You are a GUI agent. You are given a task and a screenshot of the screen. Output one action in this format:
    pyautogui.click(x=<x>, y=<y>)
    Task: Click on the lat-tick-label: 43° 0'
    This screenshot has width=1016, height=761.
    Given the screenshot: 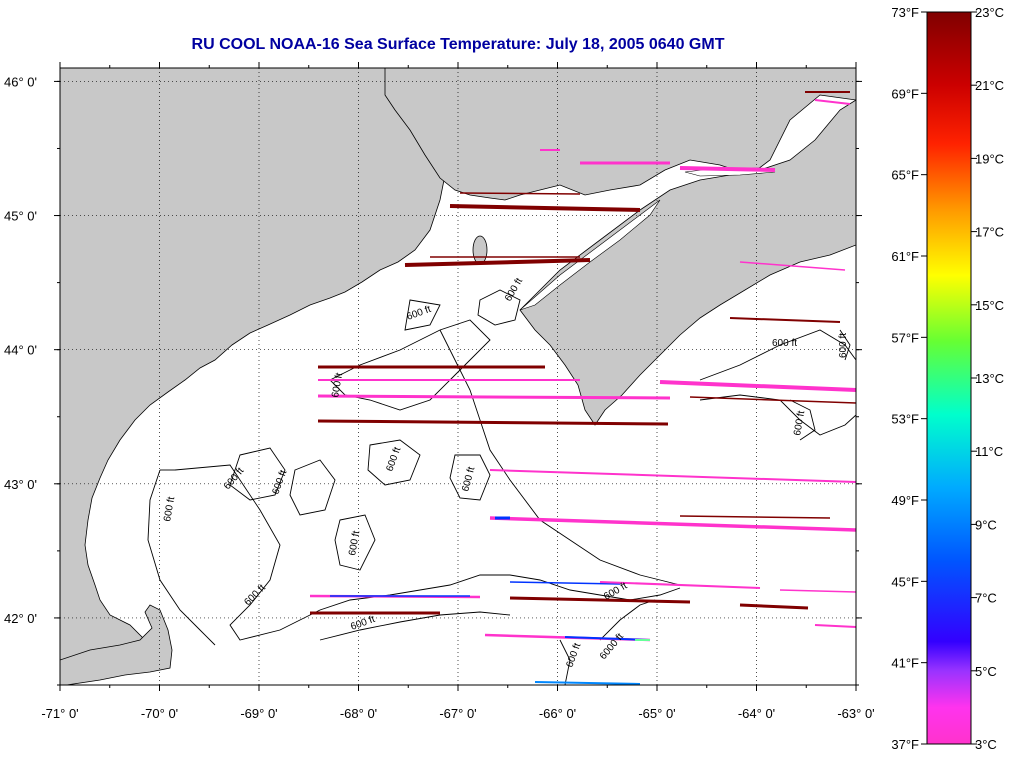 What is the action you would take?
    pyautogui.click(x=20, y=484)
    